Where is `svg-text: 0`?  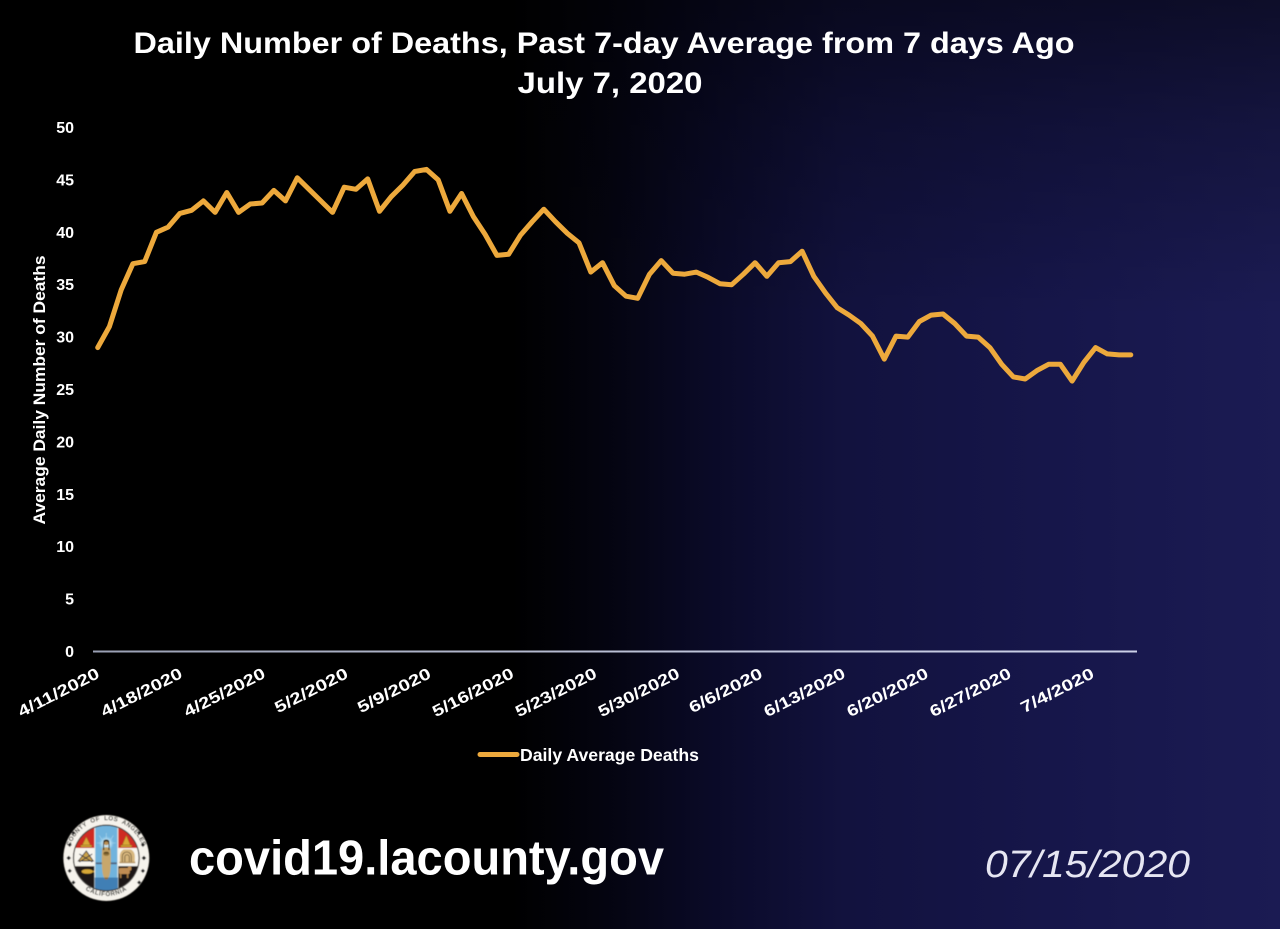 svg-text: 0 is located at coordinates (69, 652).